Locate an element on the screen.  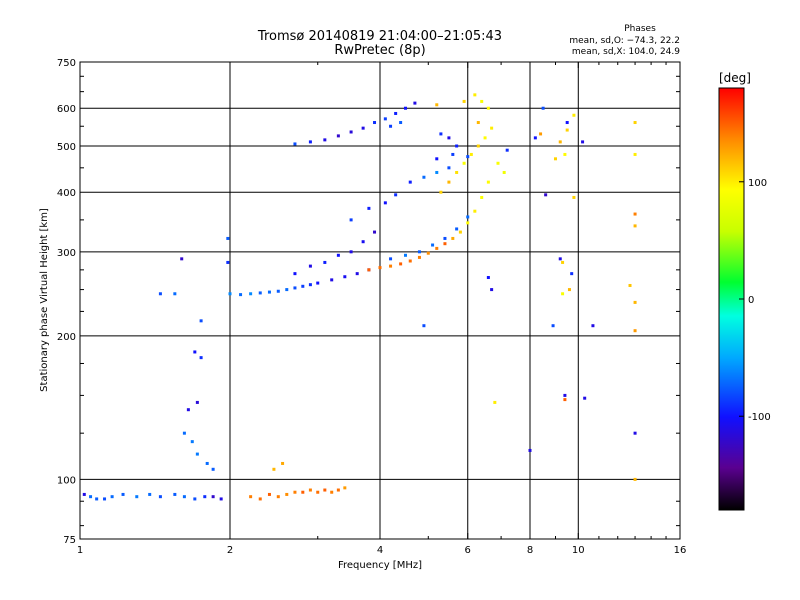
colorbar-tick-label: 100 is located at coordinates (757, 183).